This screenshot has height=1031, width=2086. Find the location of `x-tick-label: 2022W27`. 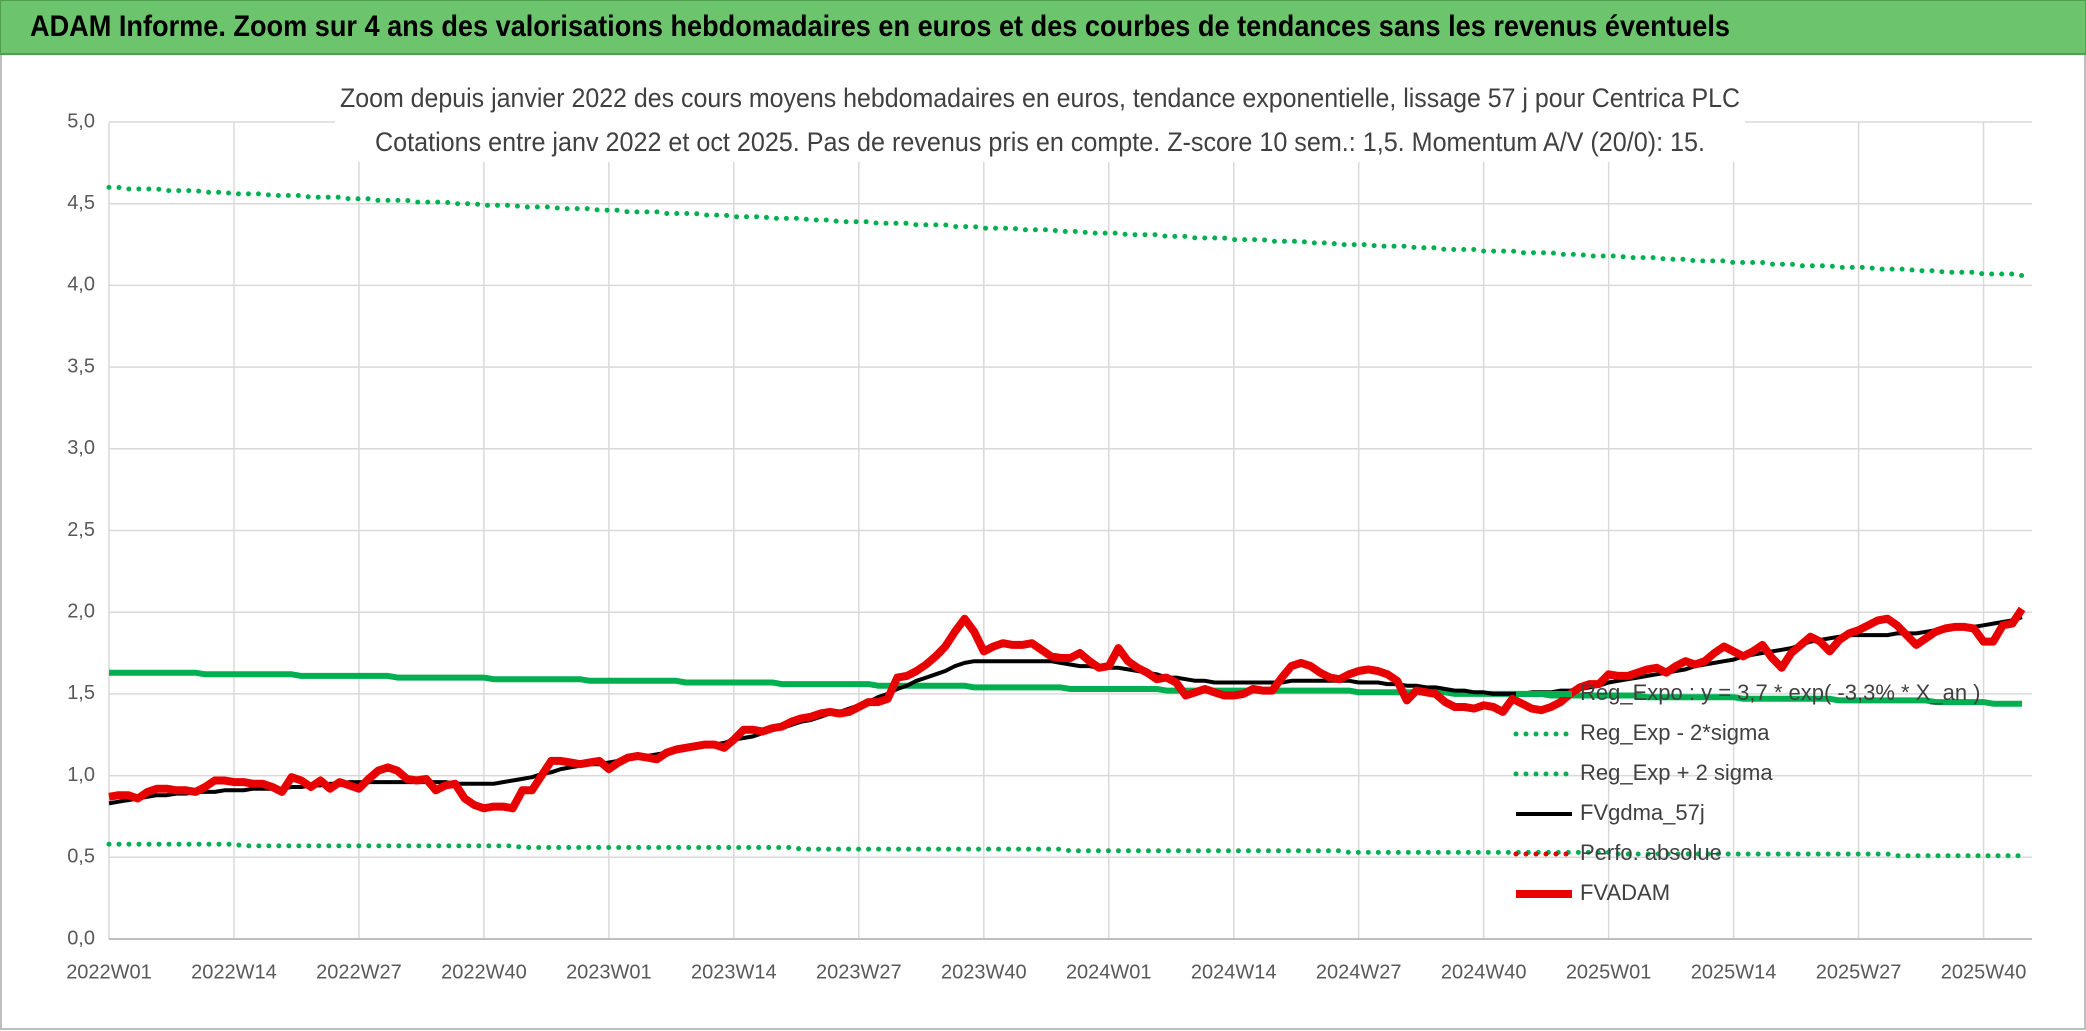

x-tick-label: 2022W27 is located at coordinates (359, 972).